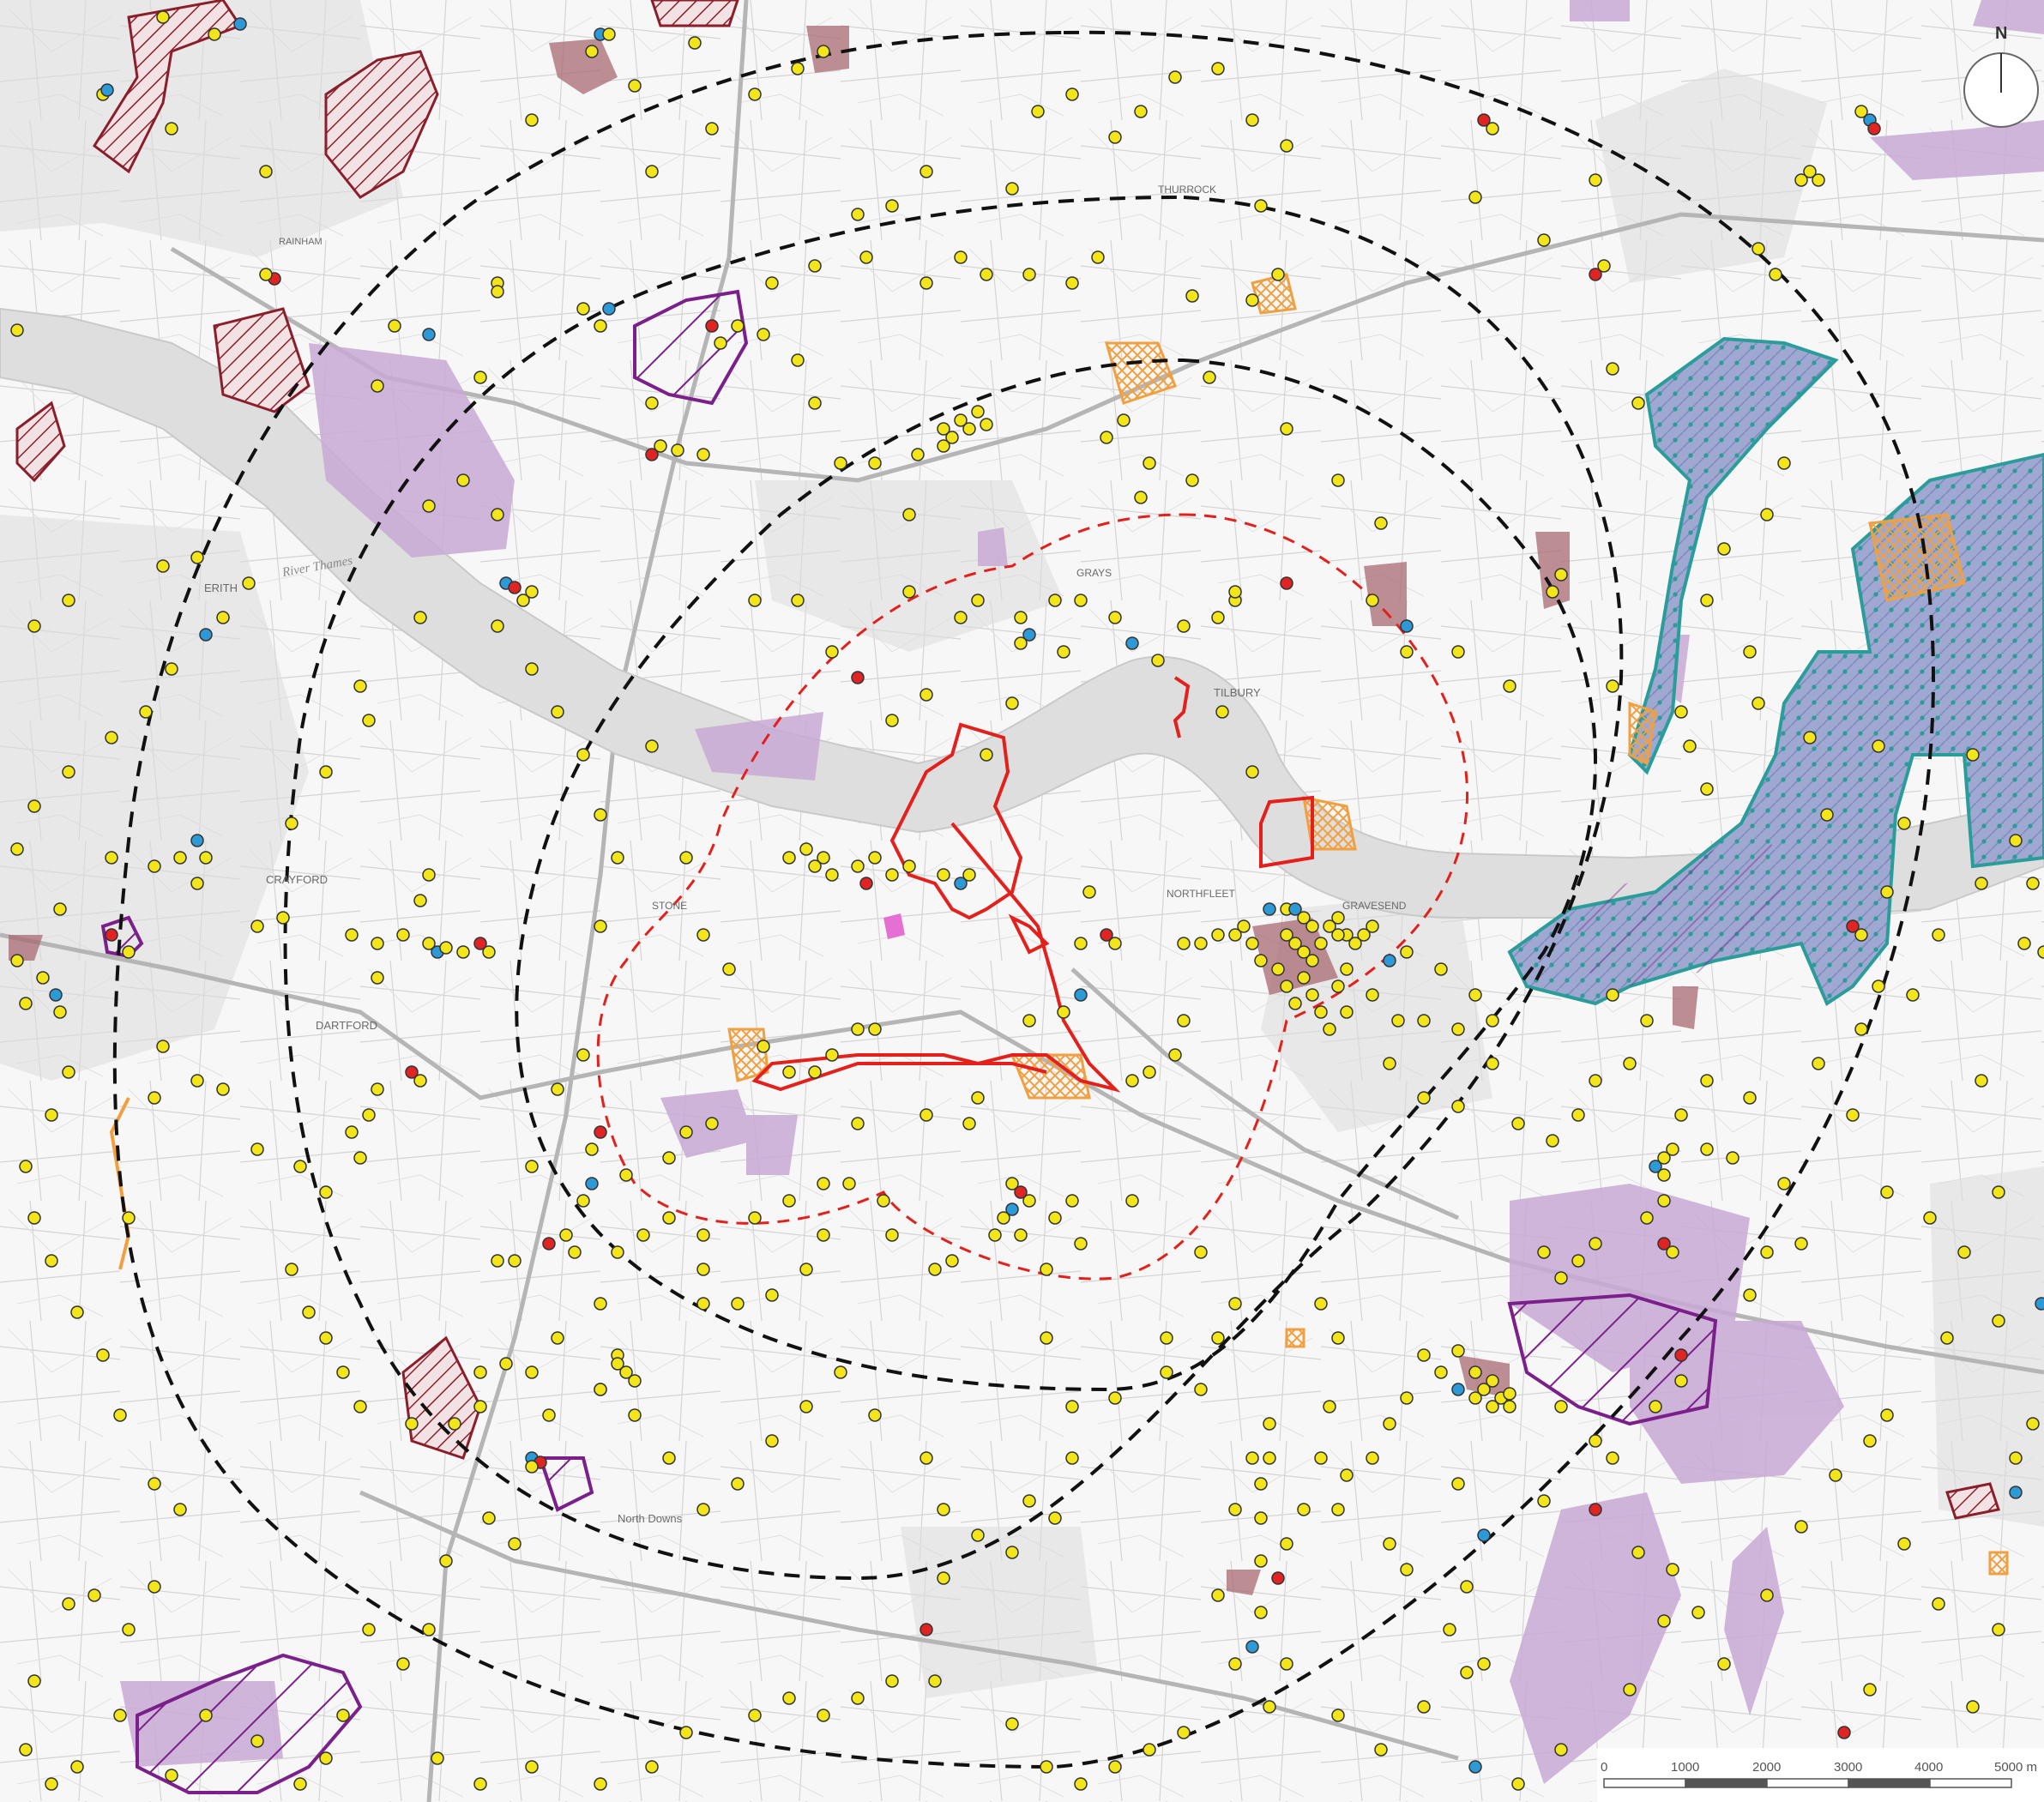  I want to click on marsh-hatch-overlay, so click(1681, 904).